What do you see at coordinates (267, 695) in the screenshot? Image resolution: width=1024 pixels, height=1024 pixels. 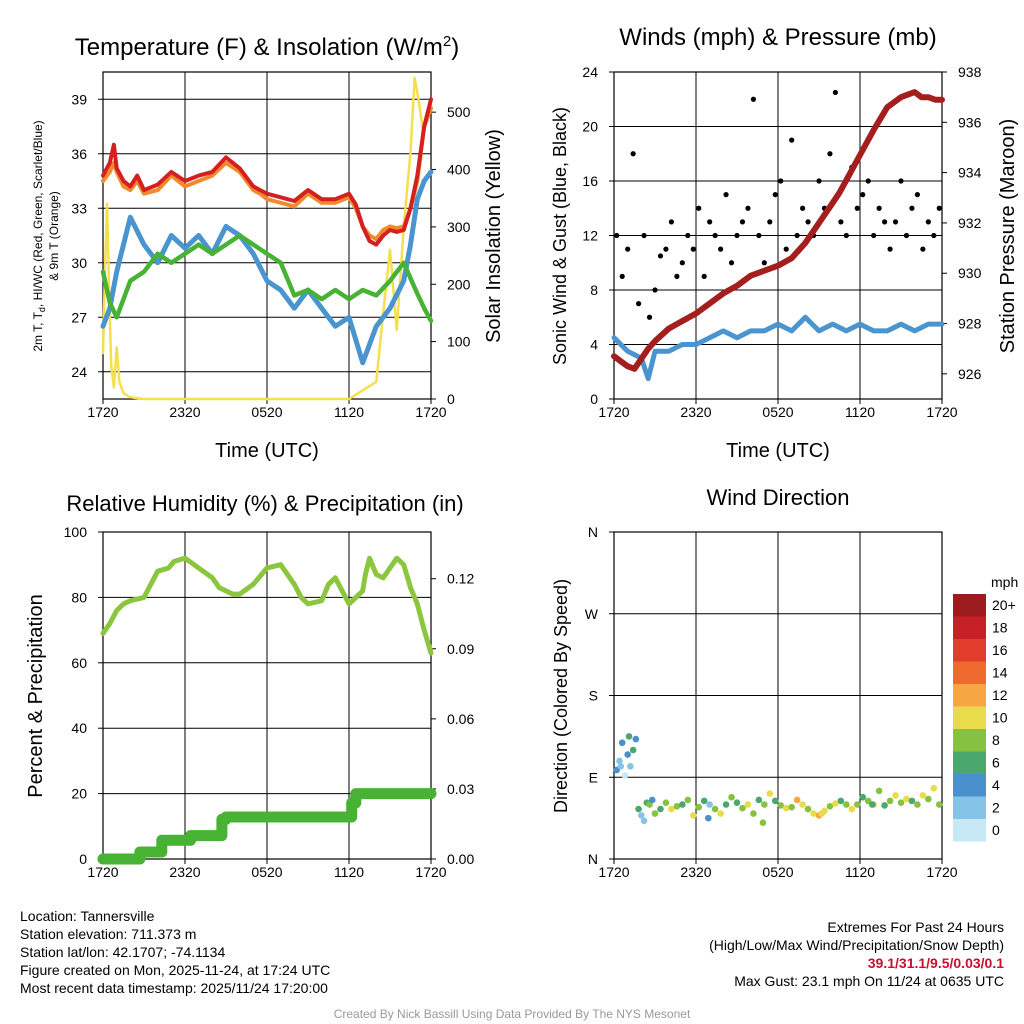 I see `rh-chart-frame` at bounding box center [267, 695].